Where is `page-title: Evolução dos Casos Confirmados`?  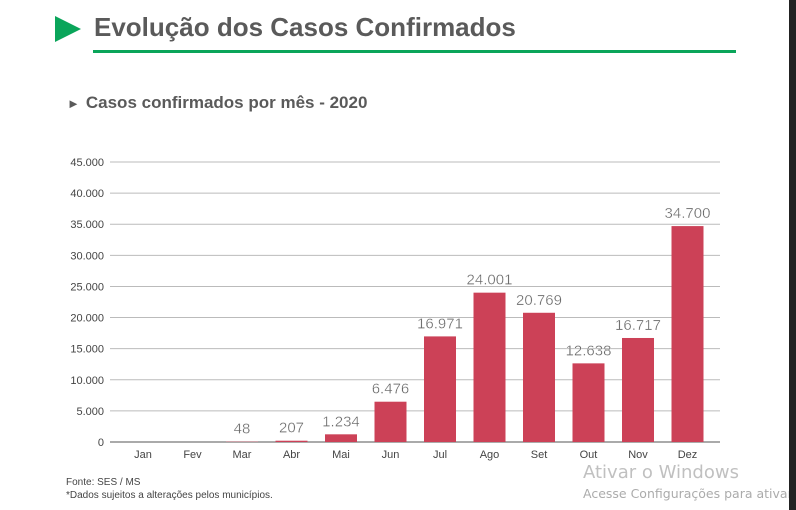 page-title: Evolução dos Casos Confirmados is located at coordinates (305, 27).